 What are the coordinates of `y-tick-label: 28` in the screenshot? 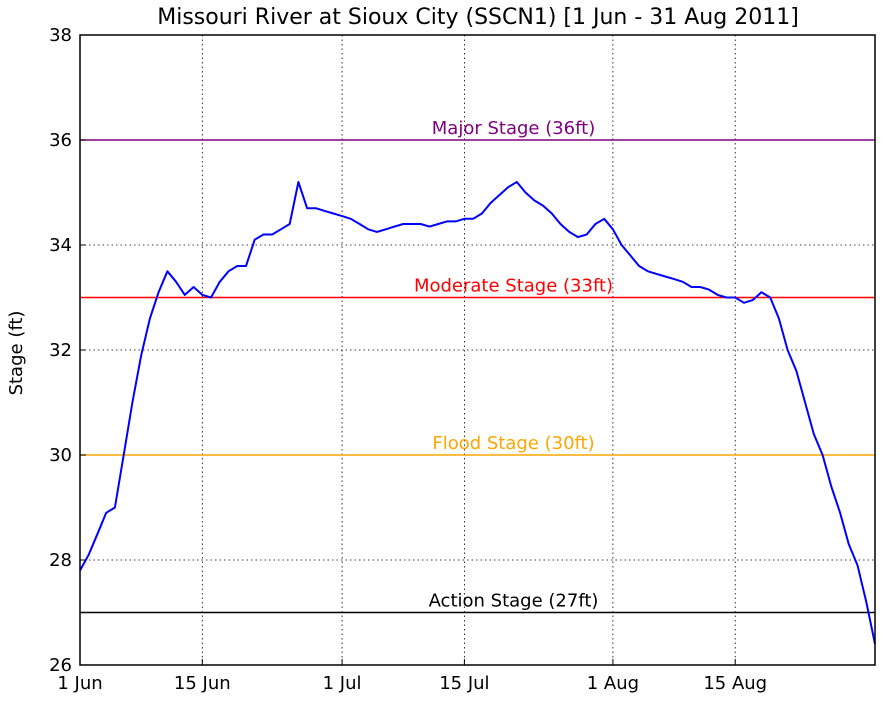 It's located at (60, 560).